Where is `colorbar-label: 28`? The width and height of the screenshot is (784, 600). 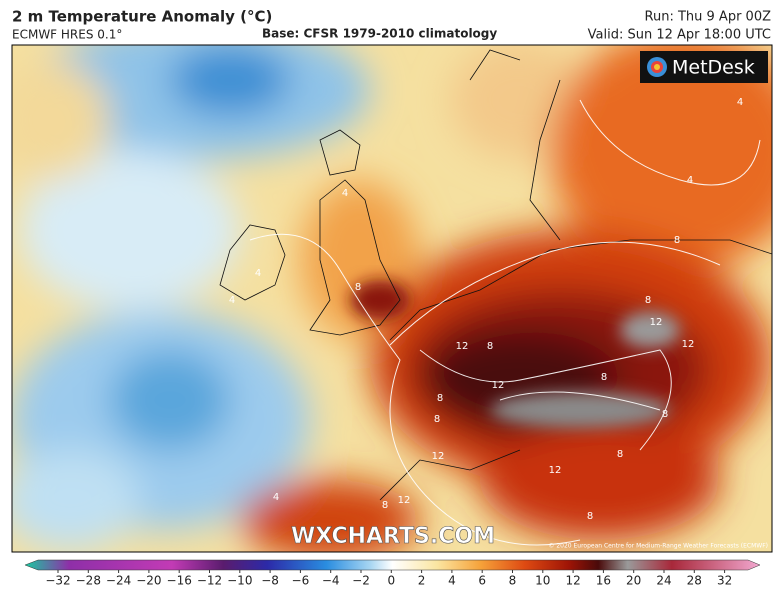 colorbar-label: 28 is located at coordinates (694, 581).